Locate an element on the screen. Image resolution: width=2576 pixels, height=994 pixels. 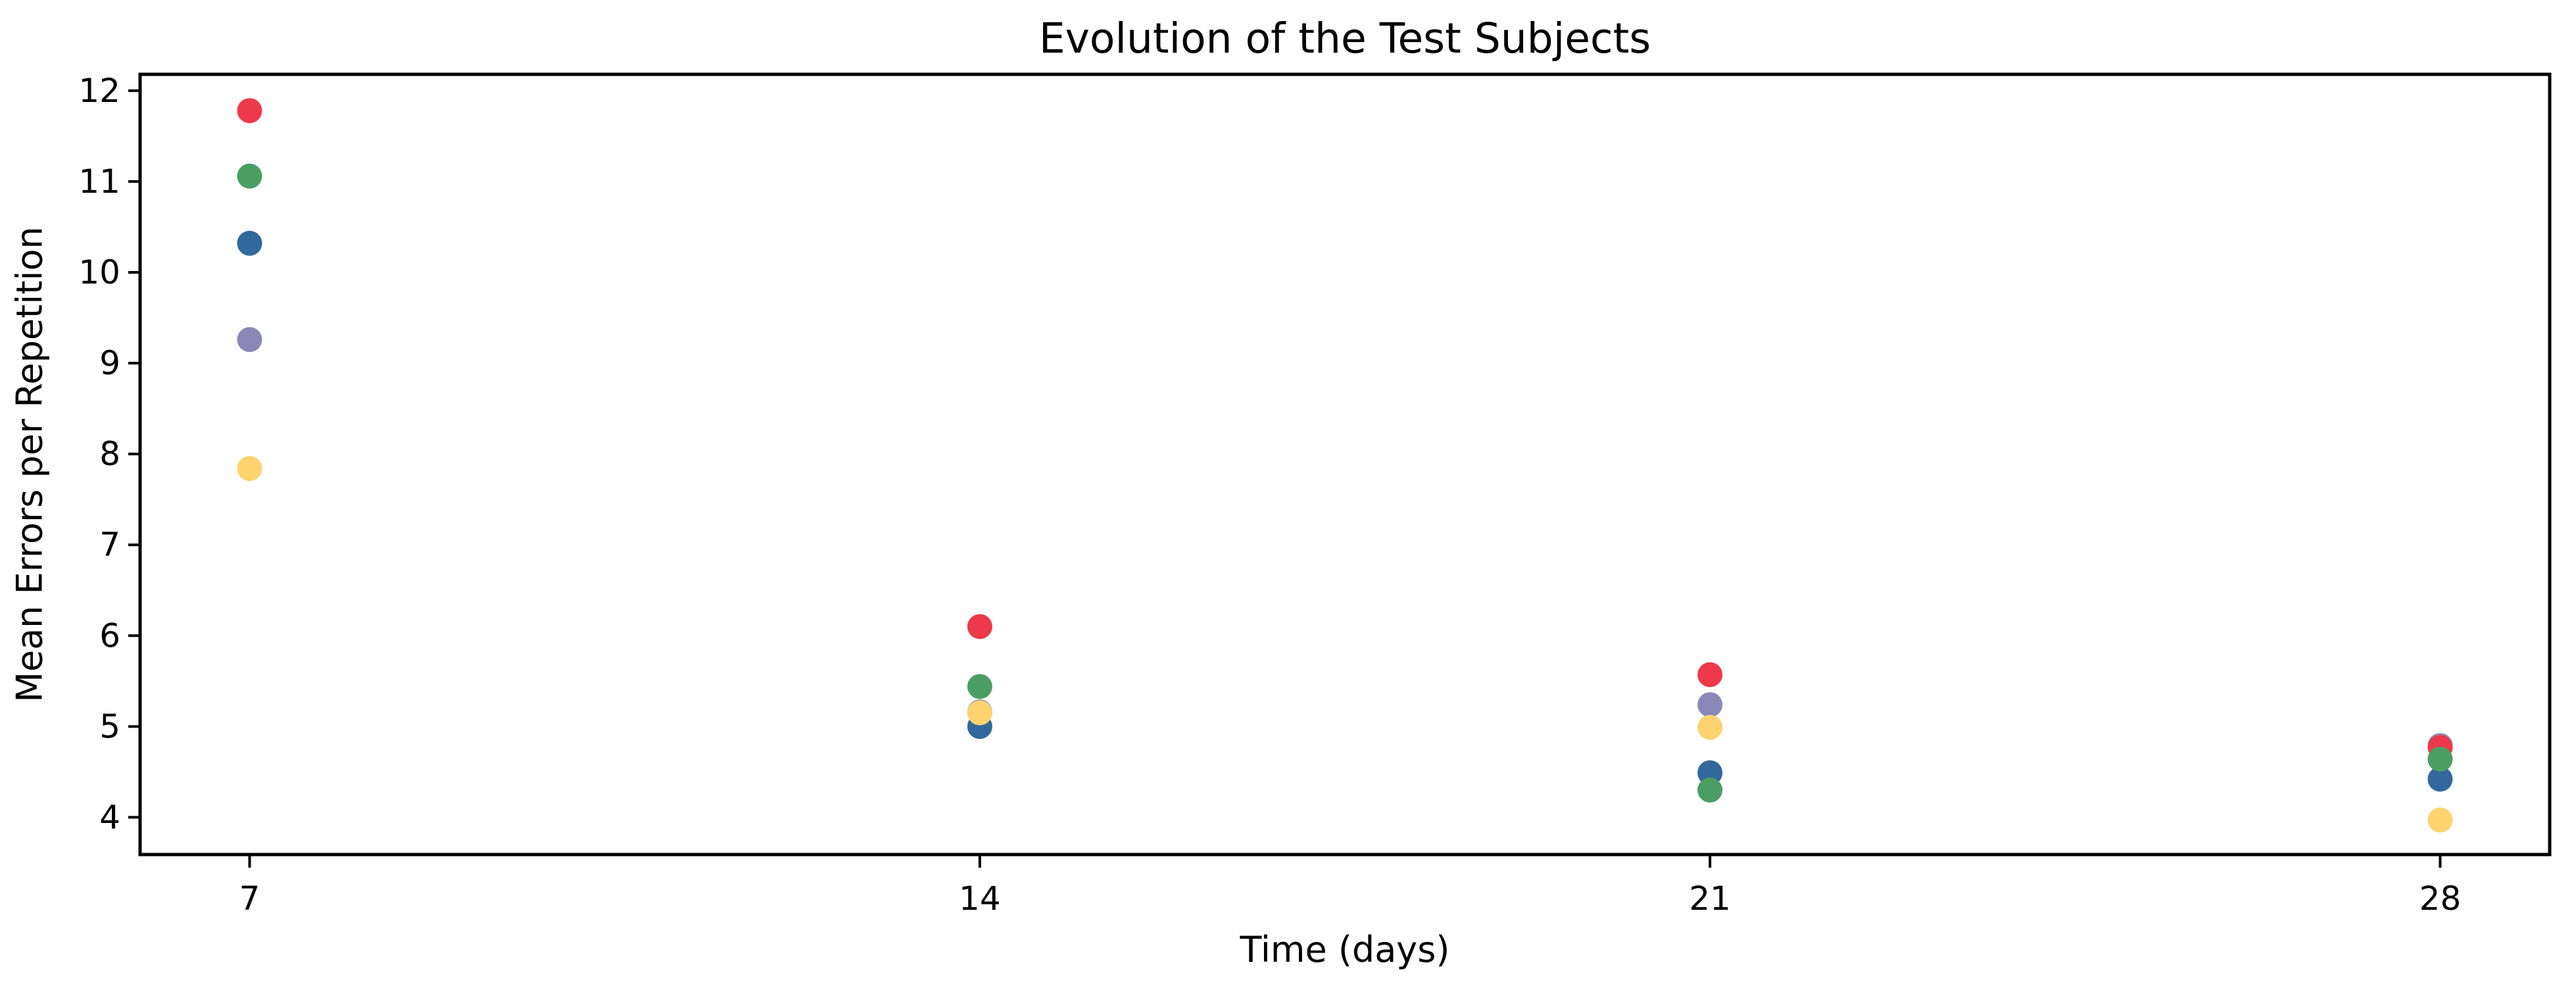
y-tick-label: 12 is located at coordinates (99, 91).